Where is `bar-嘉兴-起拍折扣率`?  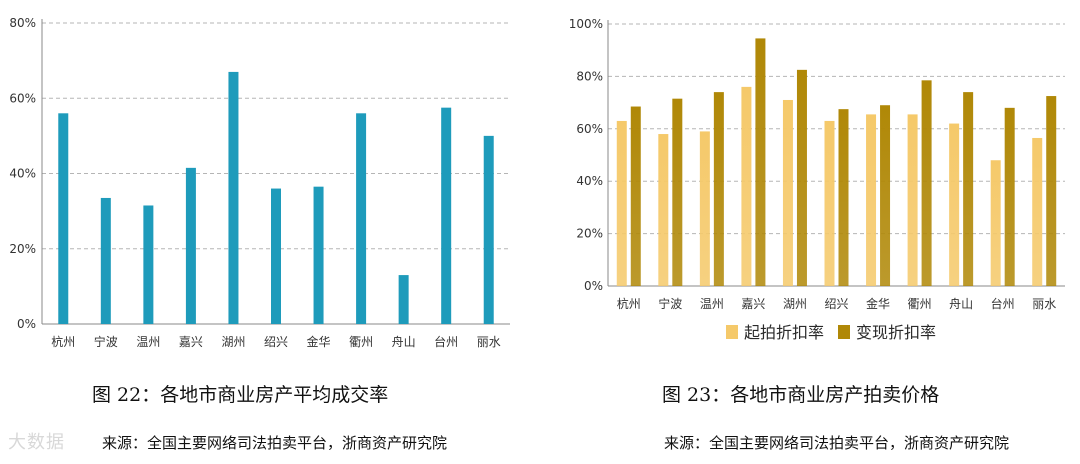
bar-嘉兴-起拍折扣率 is located at coordinates (746, 186).